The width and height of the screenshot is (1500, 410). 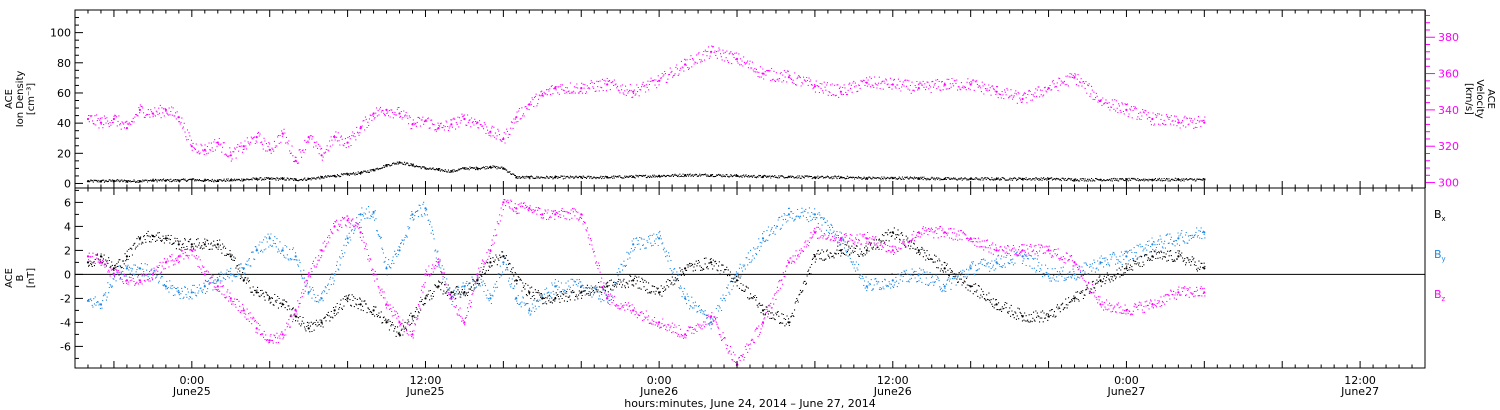 I want to click on bottom-axis-title-line: ACE, so click(x=9, y=278).